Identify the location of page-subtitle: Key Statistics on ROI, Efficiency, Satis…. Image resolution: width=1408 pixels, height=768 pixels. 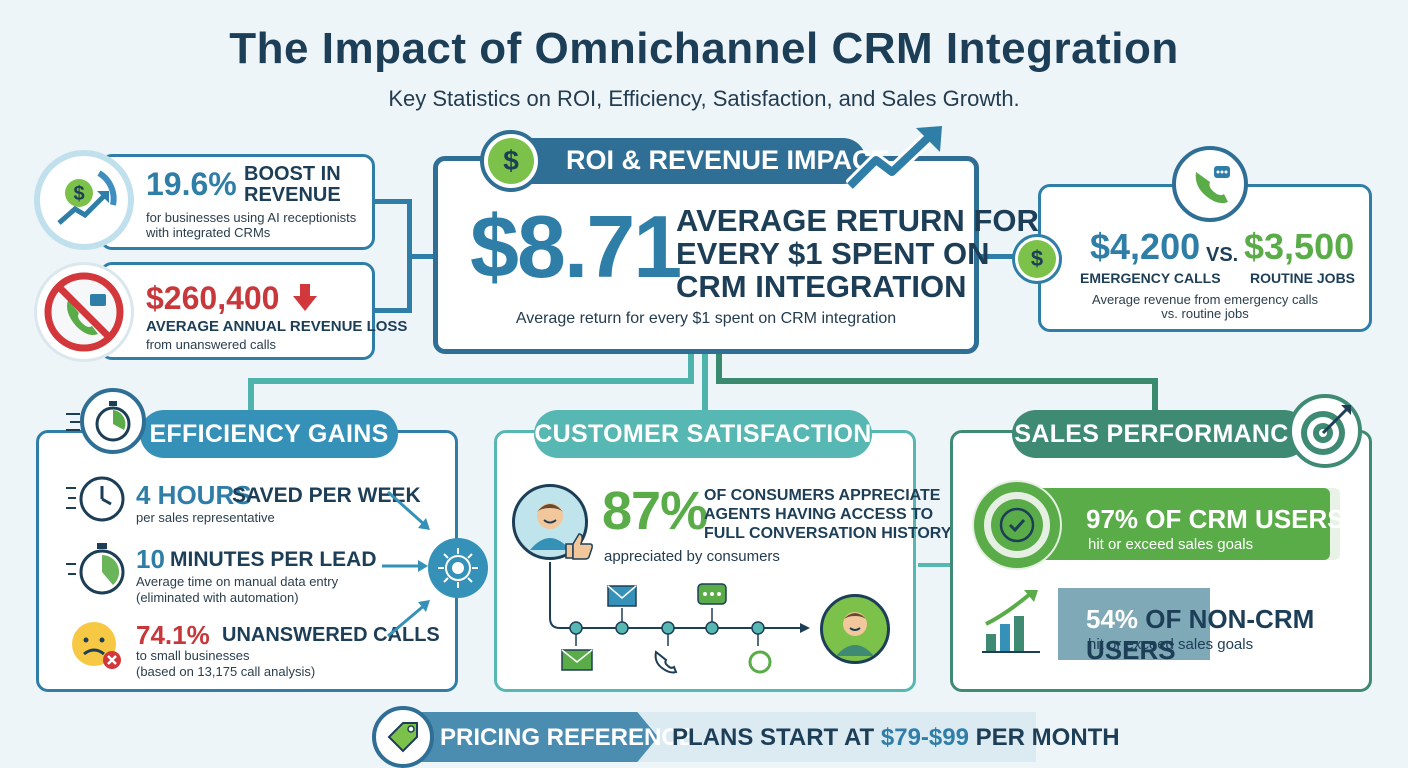
(704, 98).